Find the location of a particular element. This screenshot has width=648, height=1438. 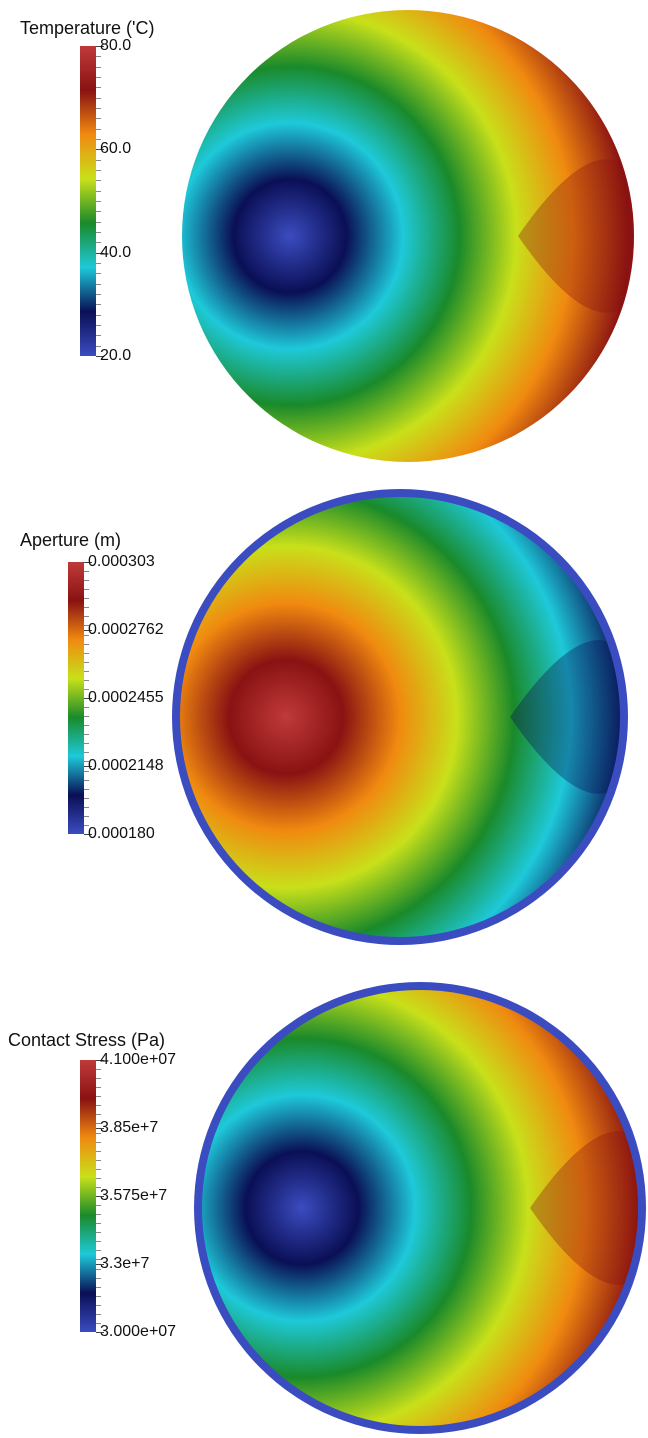

colorbar-tick-label: 0.000180 is located at coordinates (121, 833).